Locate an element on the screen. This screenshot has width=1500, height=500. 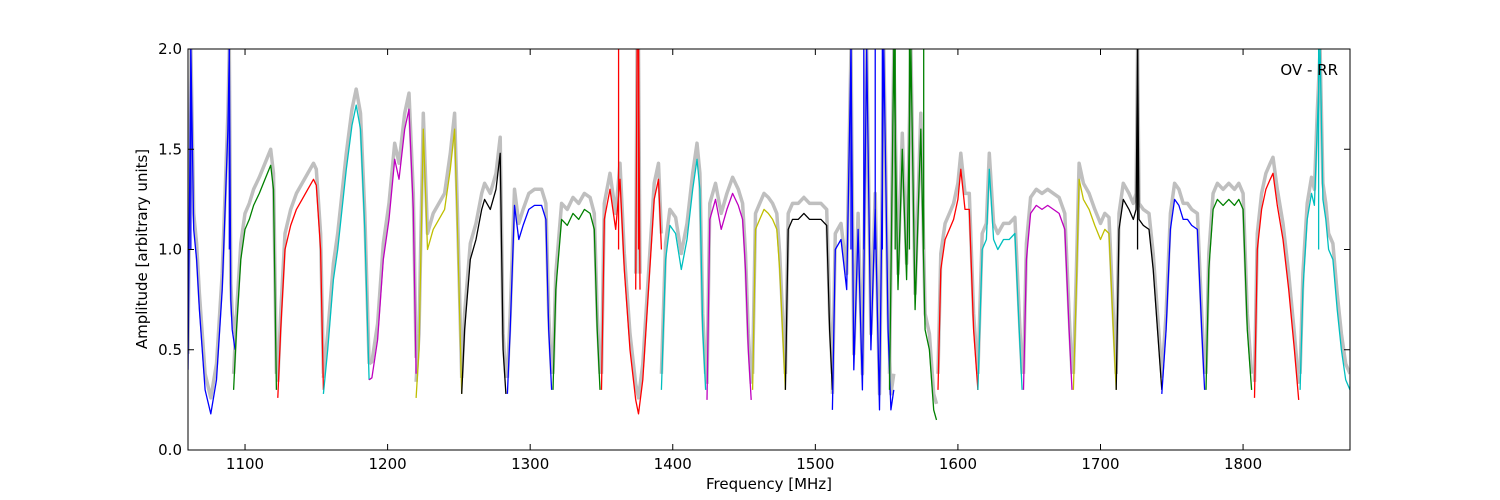
x-tick-label: 1300 is located at coordinates (530, 464).